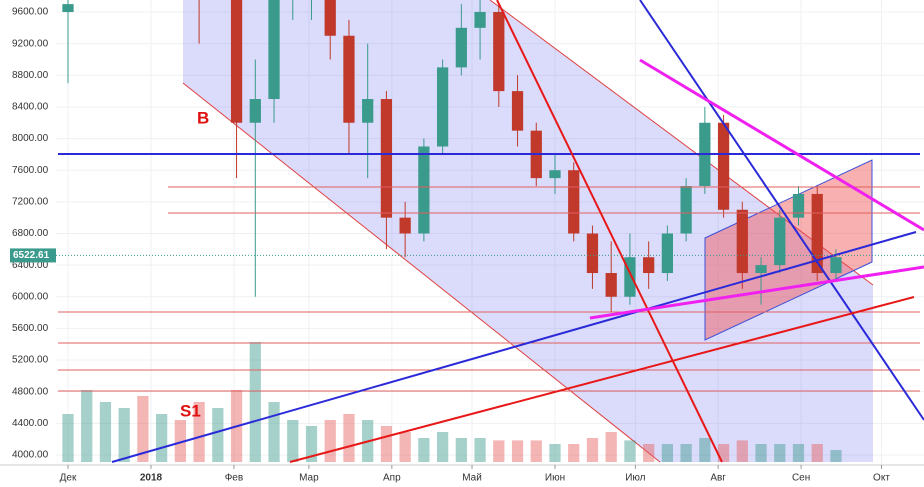 This screenshot has height=487, width=924. I want to click on y-tick-label: 4400.00, so click(30, 423).